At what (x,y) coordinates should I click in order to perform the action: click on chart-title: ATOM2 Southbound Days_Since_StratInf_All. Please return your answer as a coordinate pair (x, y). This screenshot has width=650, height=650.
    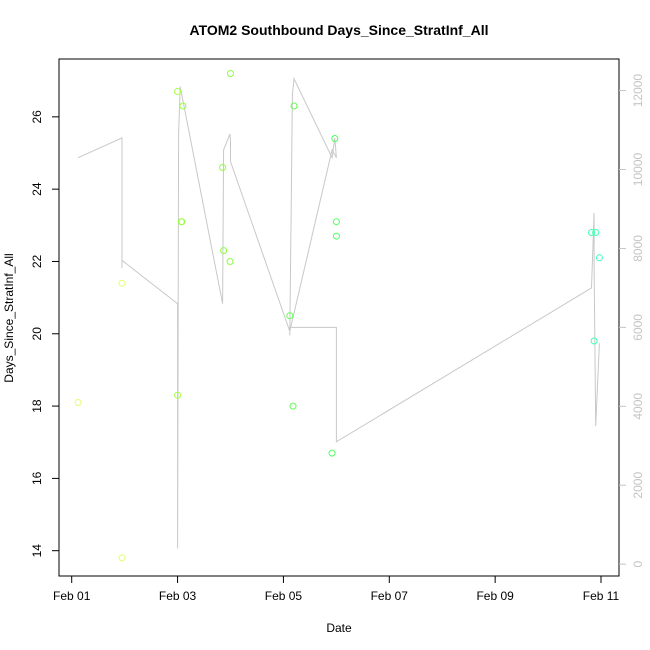
    Looking at the image, I should click on (339, 30).